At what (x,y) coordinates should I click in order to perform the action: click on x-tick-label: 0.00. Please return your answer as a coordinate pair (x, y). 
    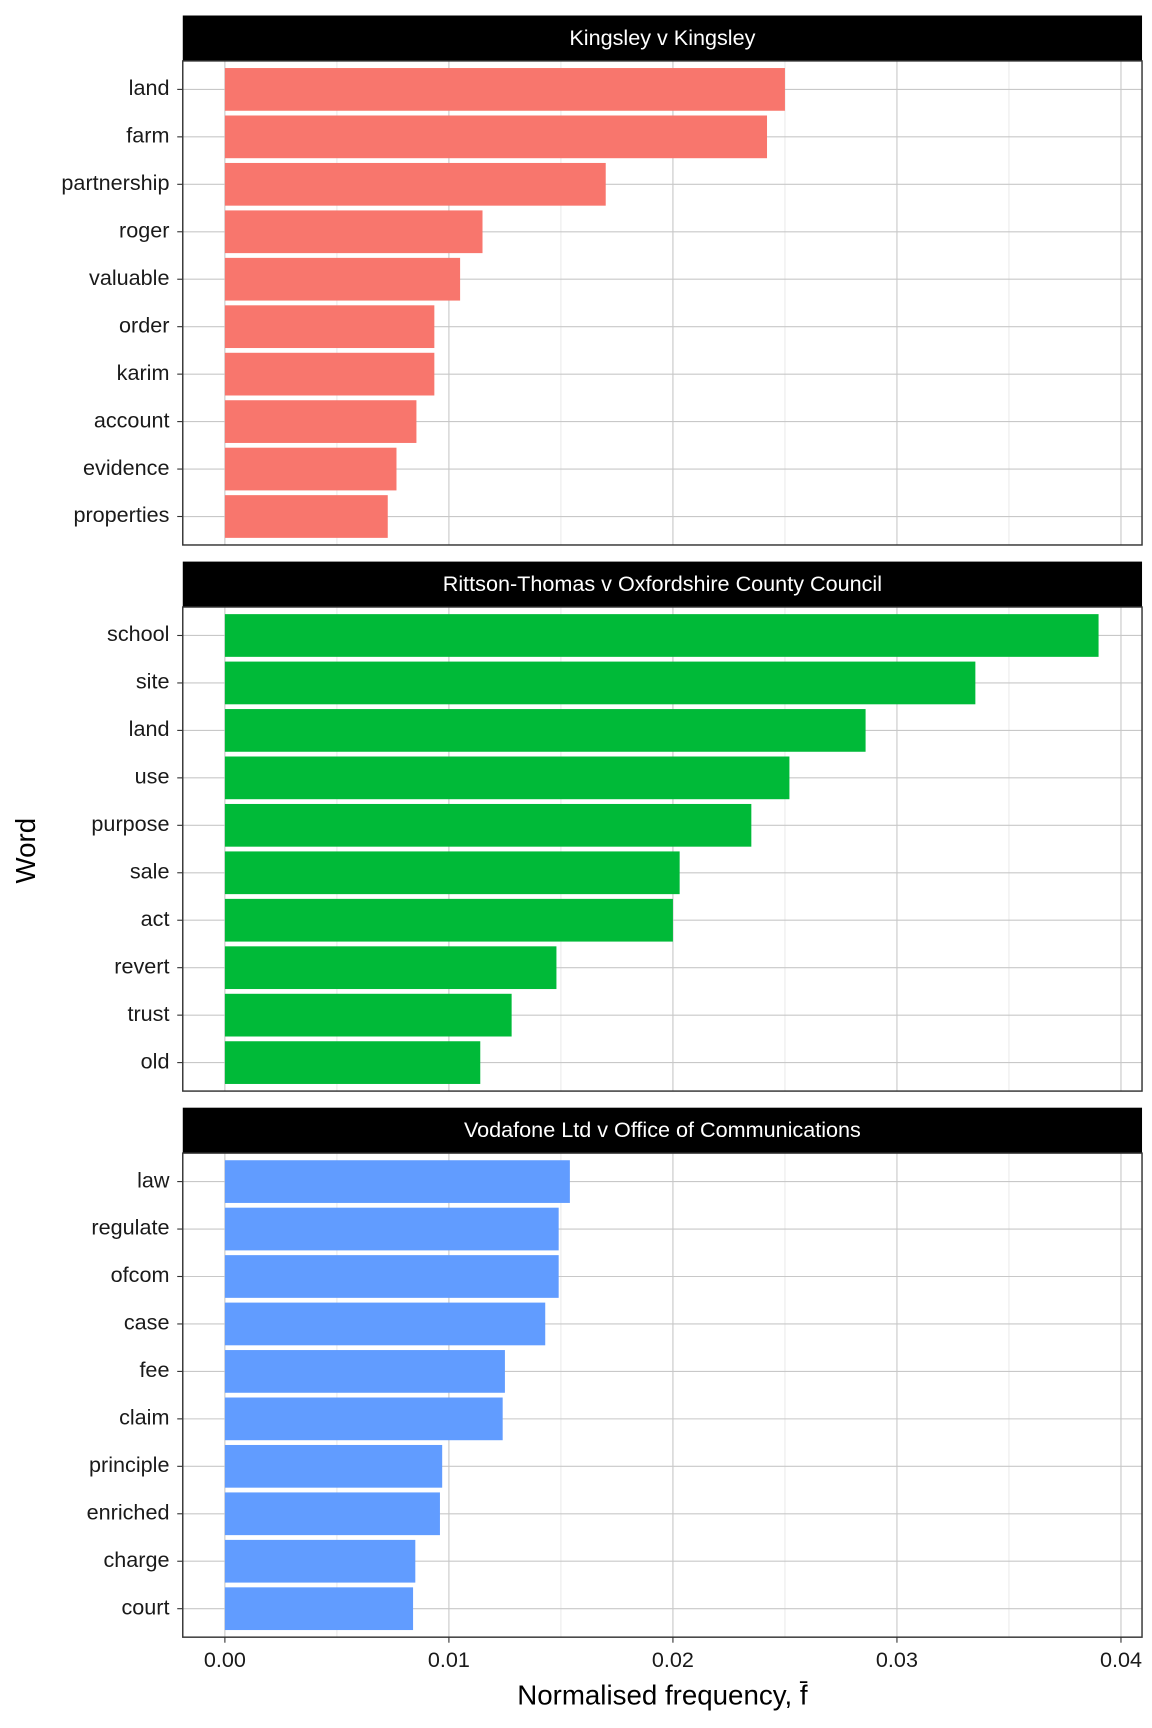
    Looking at the image, I should click on (225, 1659).